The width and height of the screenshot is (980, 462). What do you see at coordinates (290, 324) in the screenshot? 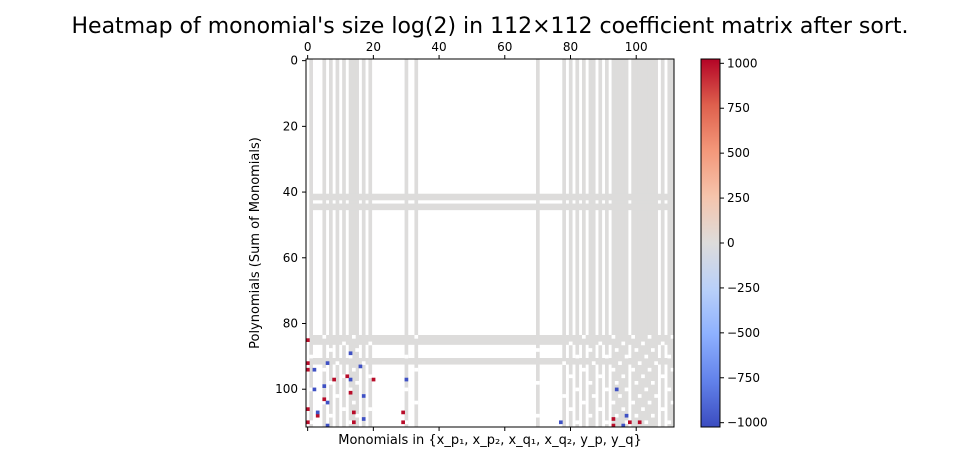
I see `y-tick-label: 80` at bounding box center [290, 324].